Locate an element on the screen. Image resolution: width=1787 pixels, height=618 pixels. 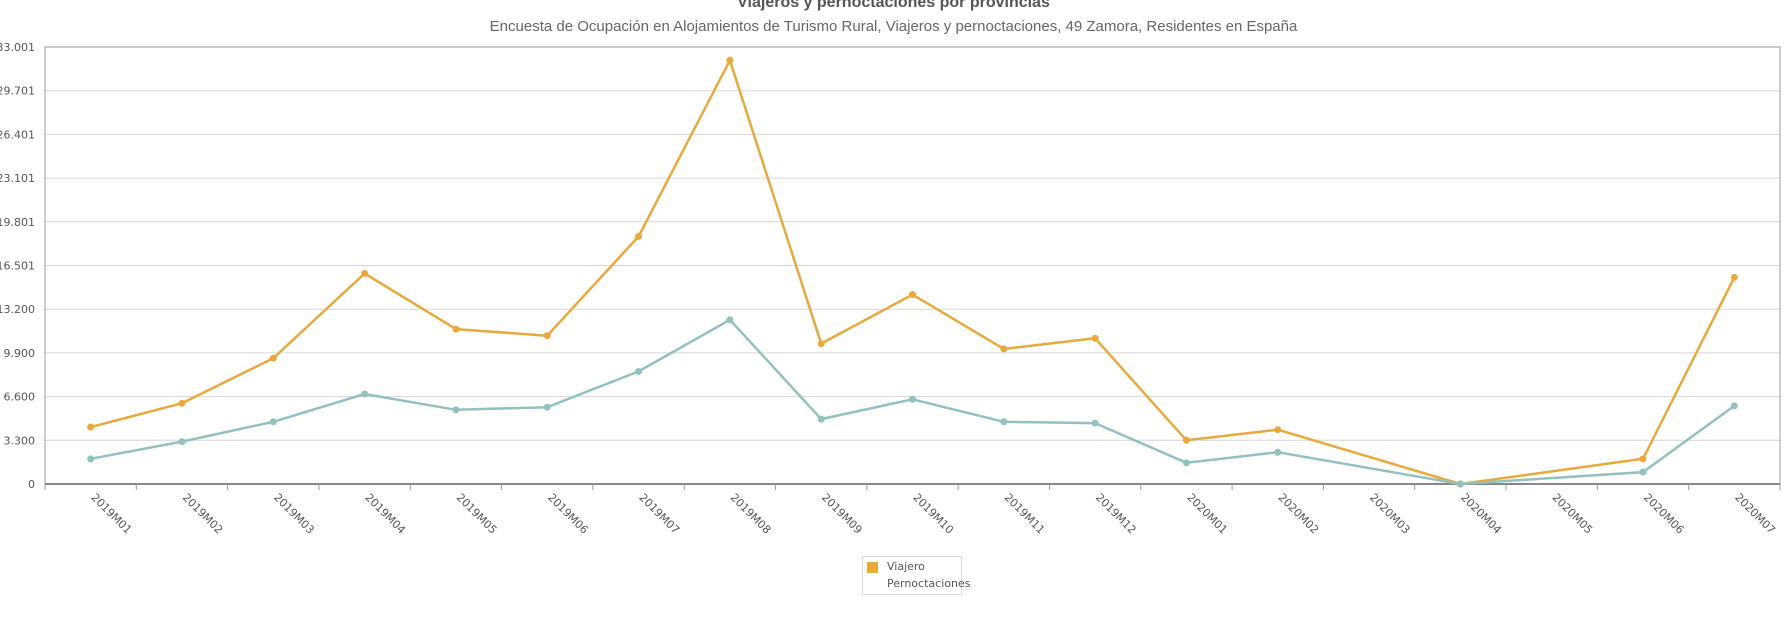
x-tick-label: 2019M02 is located at coordinates (203, 514).